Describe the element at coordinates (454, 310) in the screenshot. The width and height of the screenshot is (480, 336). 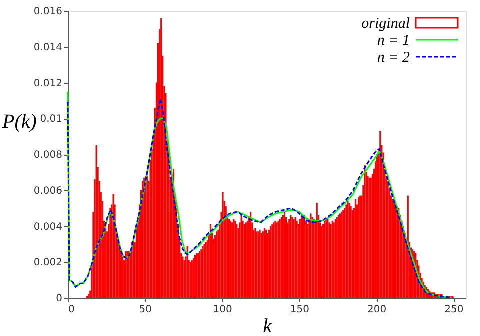
I see `x-tick-label: 250` at that location.